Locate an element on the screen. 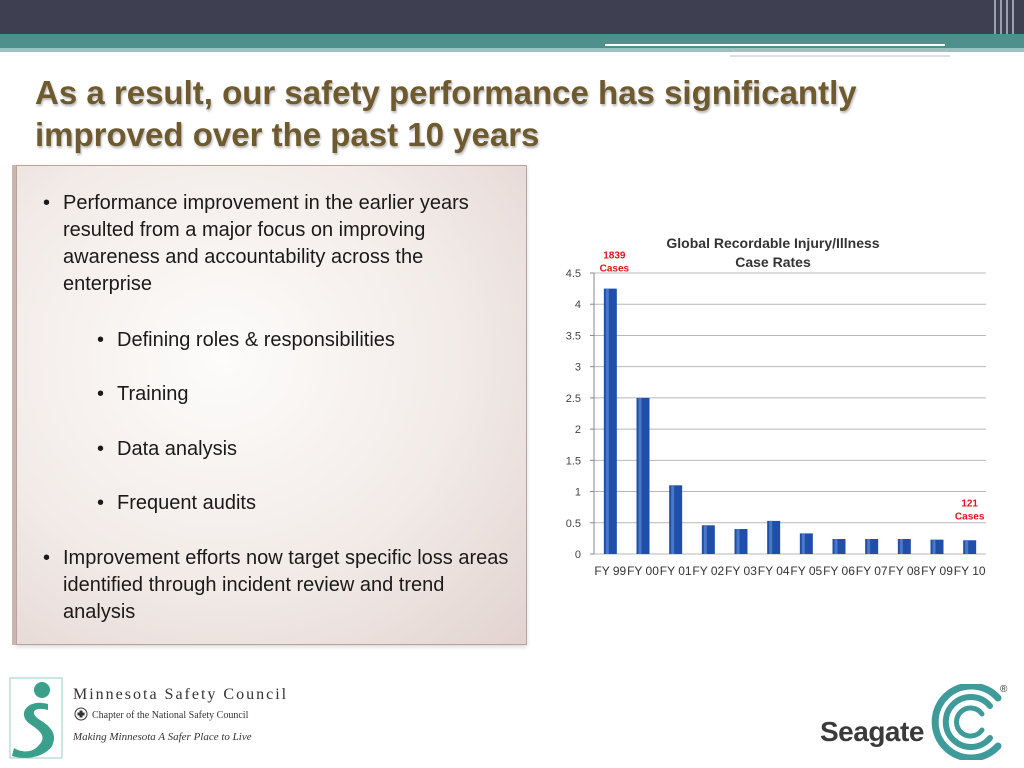  x-tick-label: FY 00 is located at coordinates (643, 571).